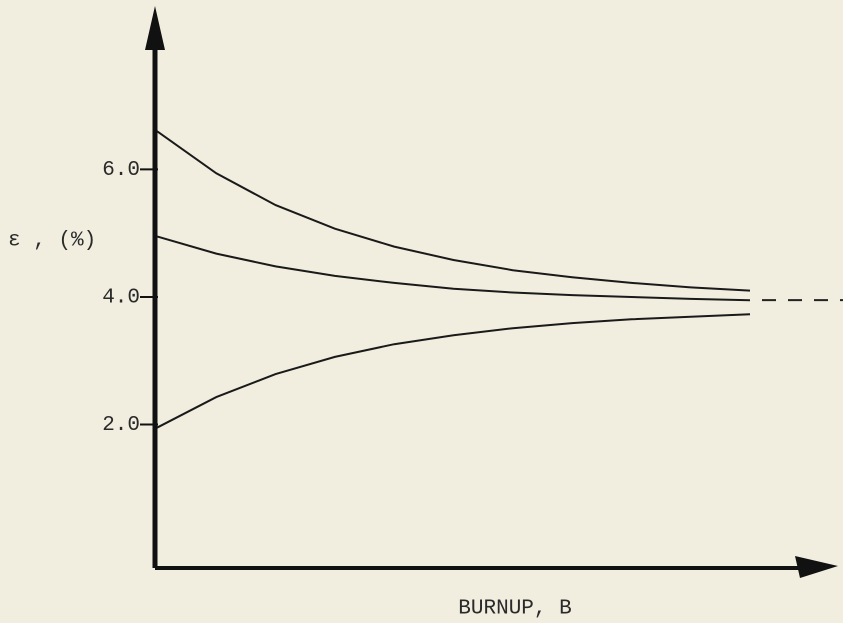  Describe the element at coordinates (121, 425) in the screenshot. I see `y-tick-label: 2.0` at that location.